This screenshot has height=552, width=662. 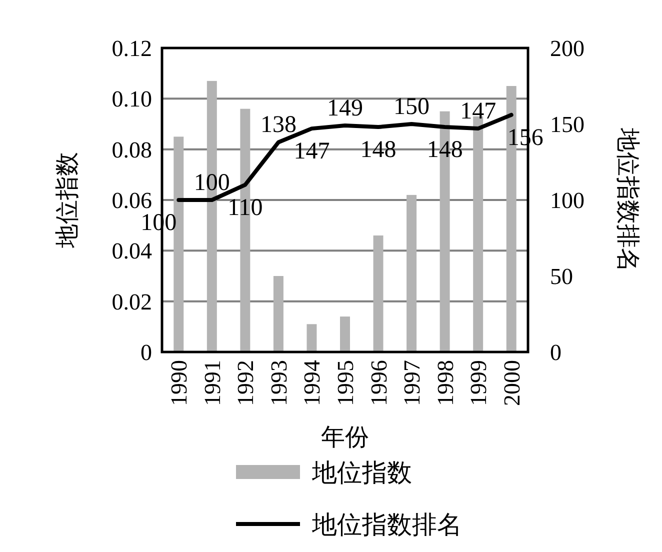 I want to click on y-tick-label: 0.10, so click(x=132, y=99).